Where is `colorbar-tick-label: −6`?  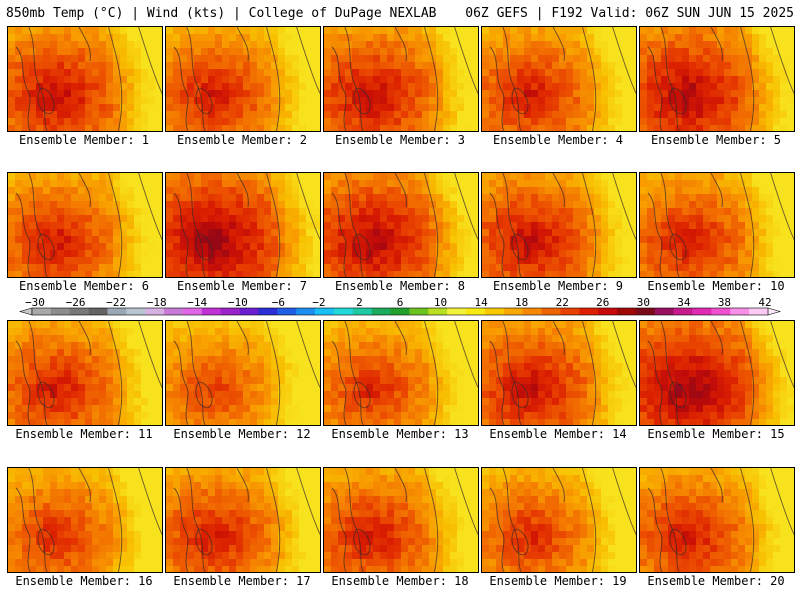 colorbar-tick-label: −6 is located at coordinates (278, 302).